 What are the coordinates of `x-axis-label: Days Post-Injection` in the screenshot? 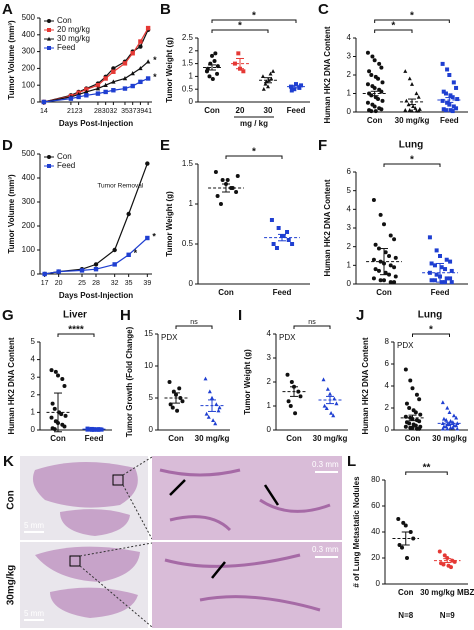 It's located at (96, 295).